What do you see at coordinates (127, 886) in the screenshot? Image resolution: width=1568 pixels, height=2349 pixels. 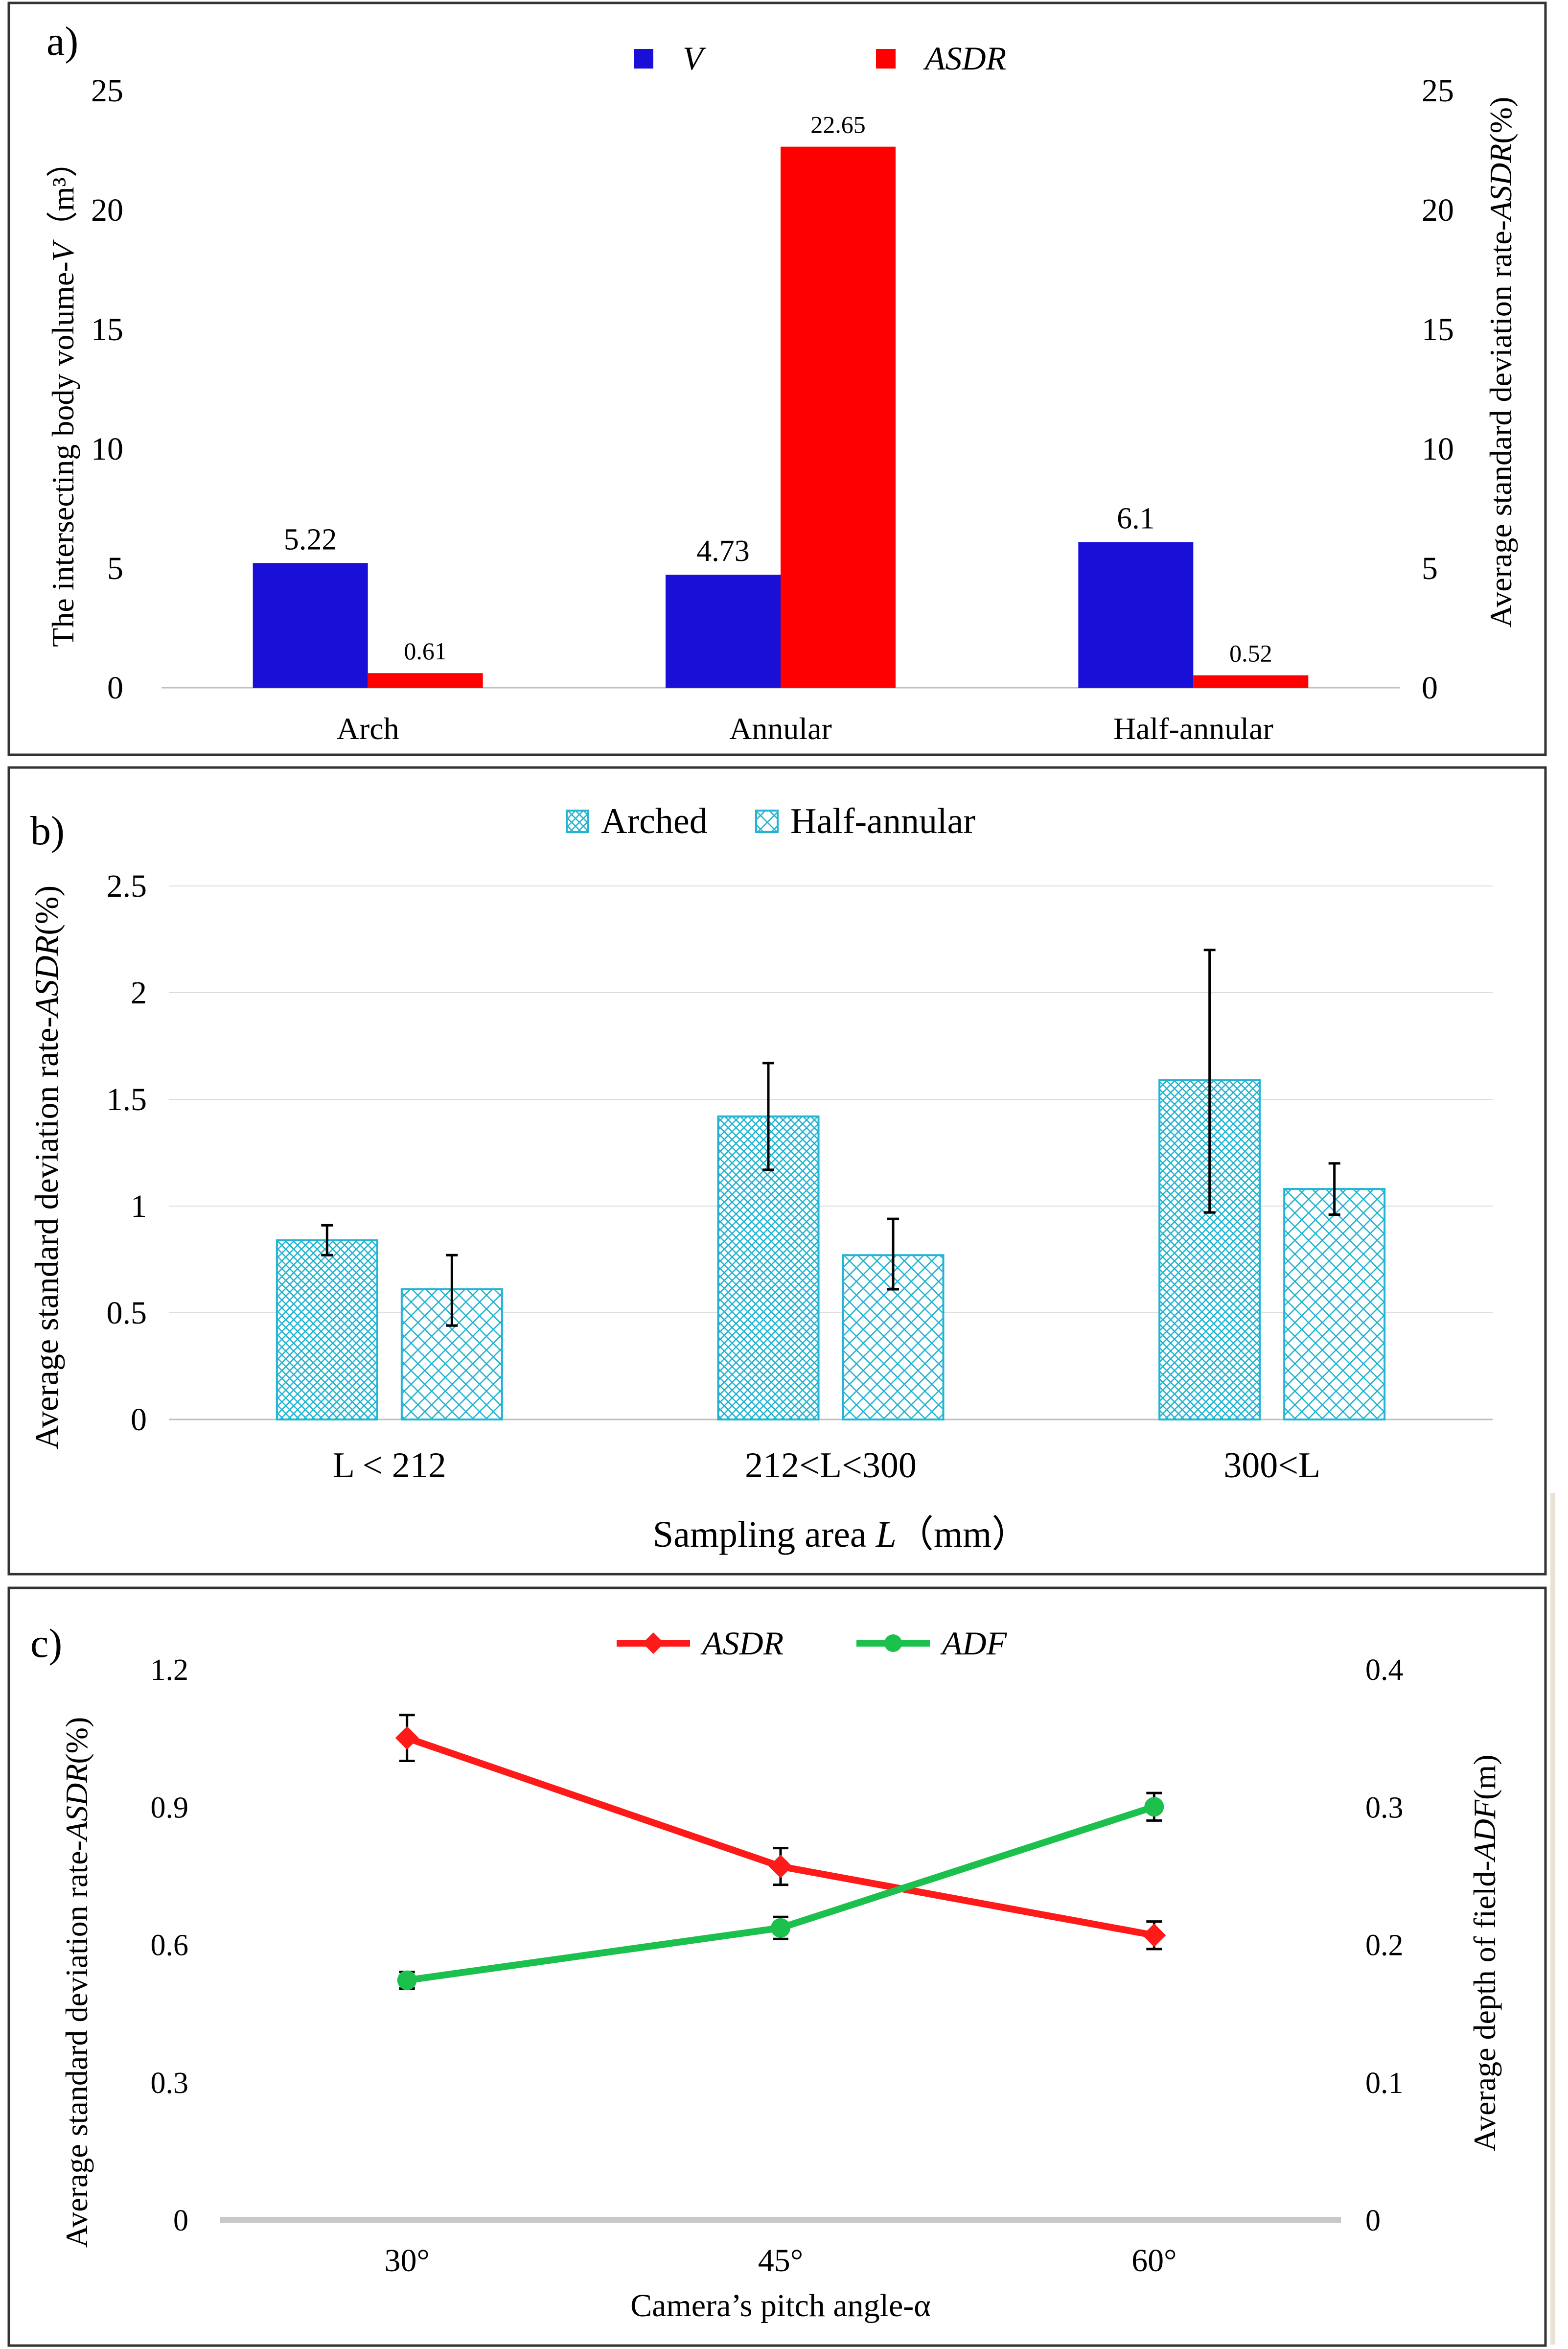 I see `y-tick: 2.5` at bounding box center [127, 886].